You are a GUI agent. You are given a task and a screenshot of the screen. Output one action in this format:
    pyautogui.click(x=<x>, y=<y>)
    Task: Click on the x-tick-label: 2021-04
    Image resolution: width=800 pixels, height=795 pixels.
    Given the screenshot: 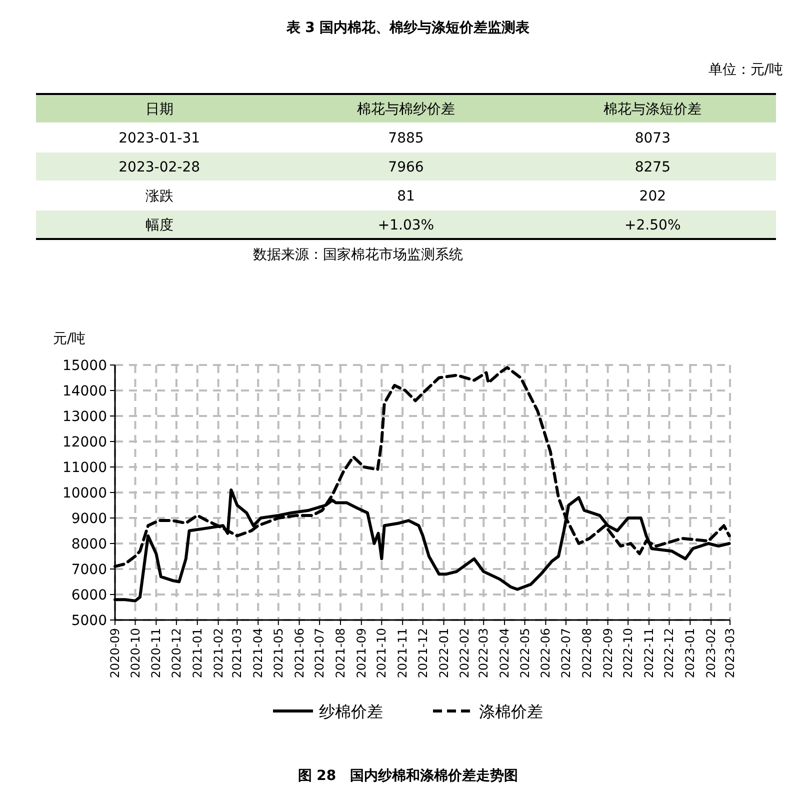 What is the action you would take?
    pyautogui.click(x=258, y=653)
    